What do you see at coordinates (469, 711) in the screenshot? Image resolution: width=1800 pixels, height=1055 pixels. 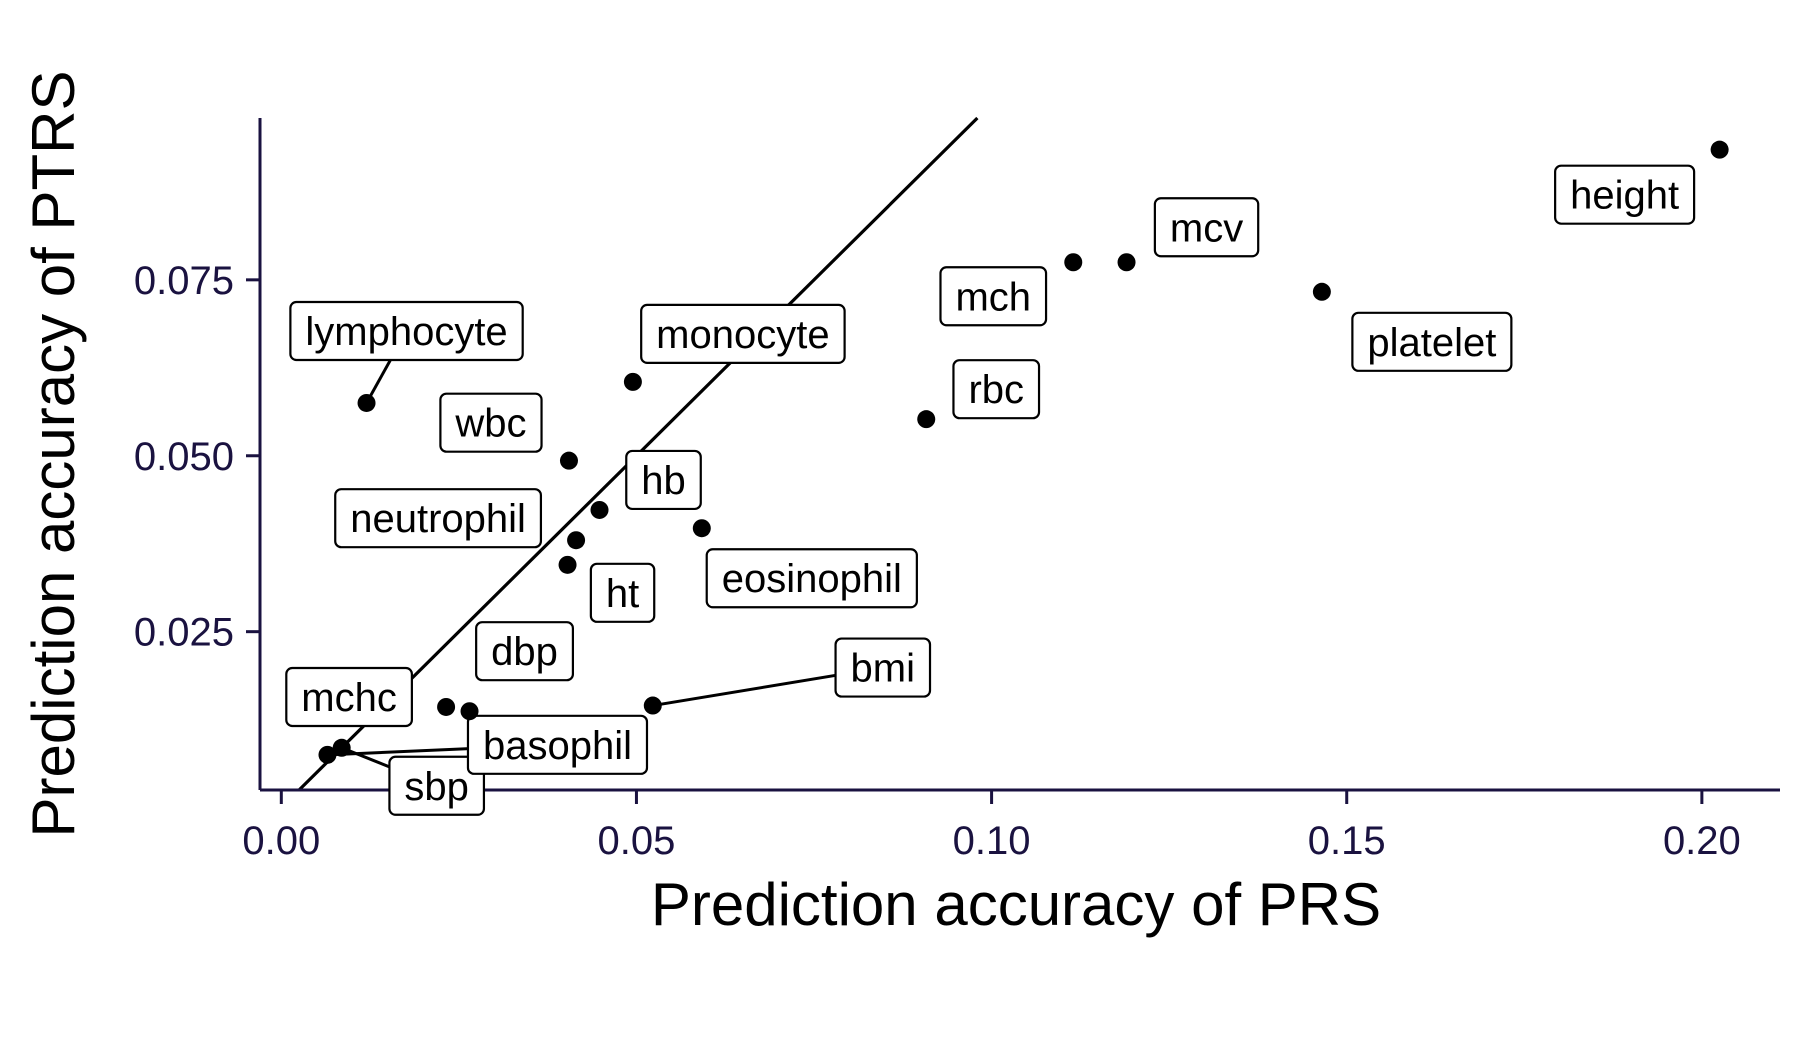 I see `data-point-dbp` at bounding box center [469, 711].